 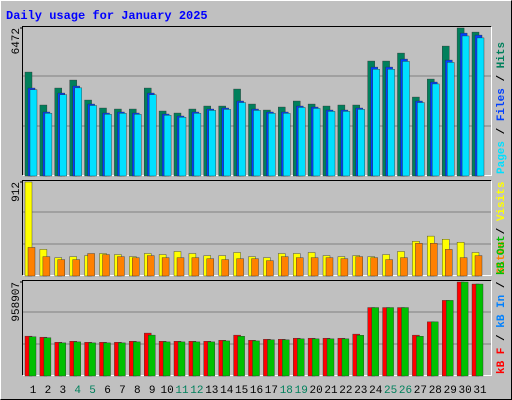 I want to click on x-tick-label: 28, so click(x=435, y=391).